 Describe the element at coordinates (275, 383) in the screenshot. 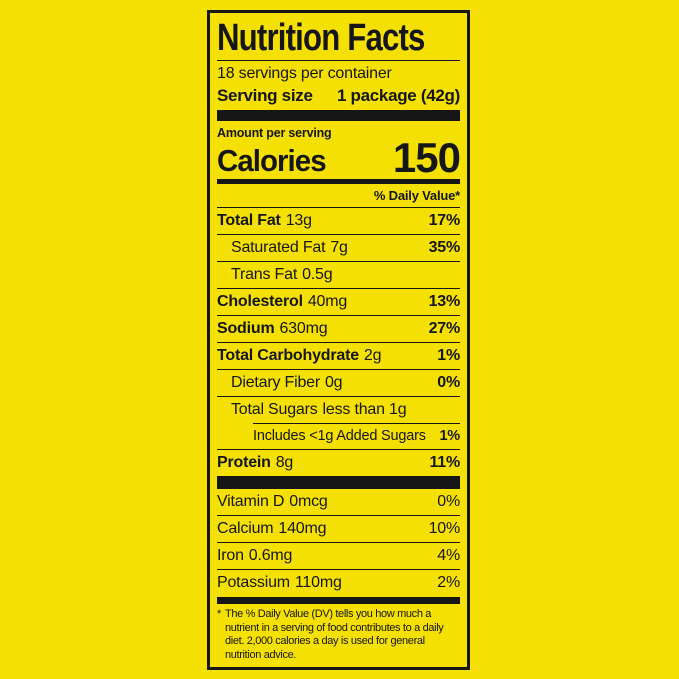

I see `nutrient-name: Dietary Fiber` at that location.